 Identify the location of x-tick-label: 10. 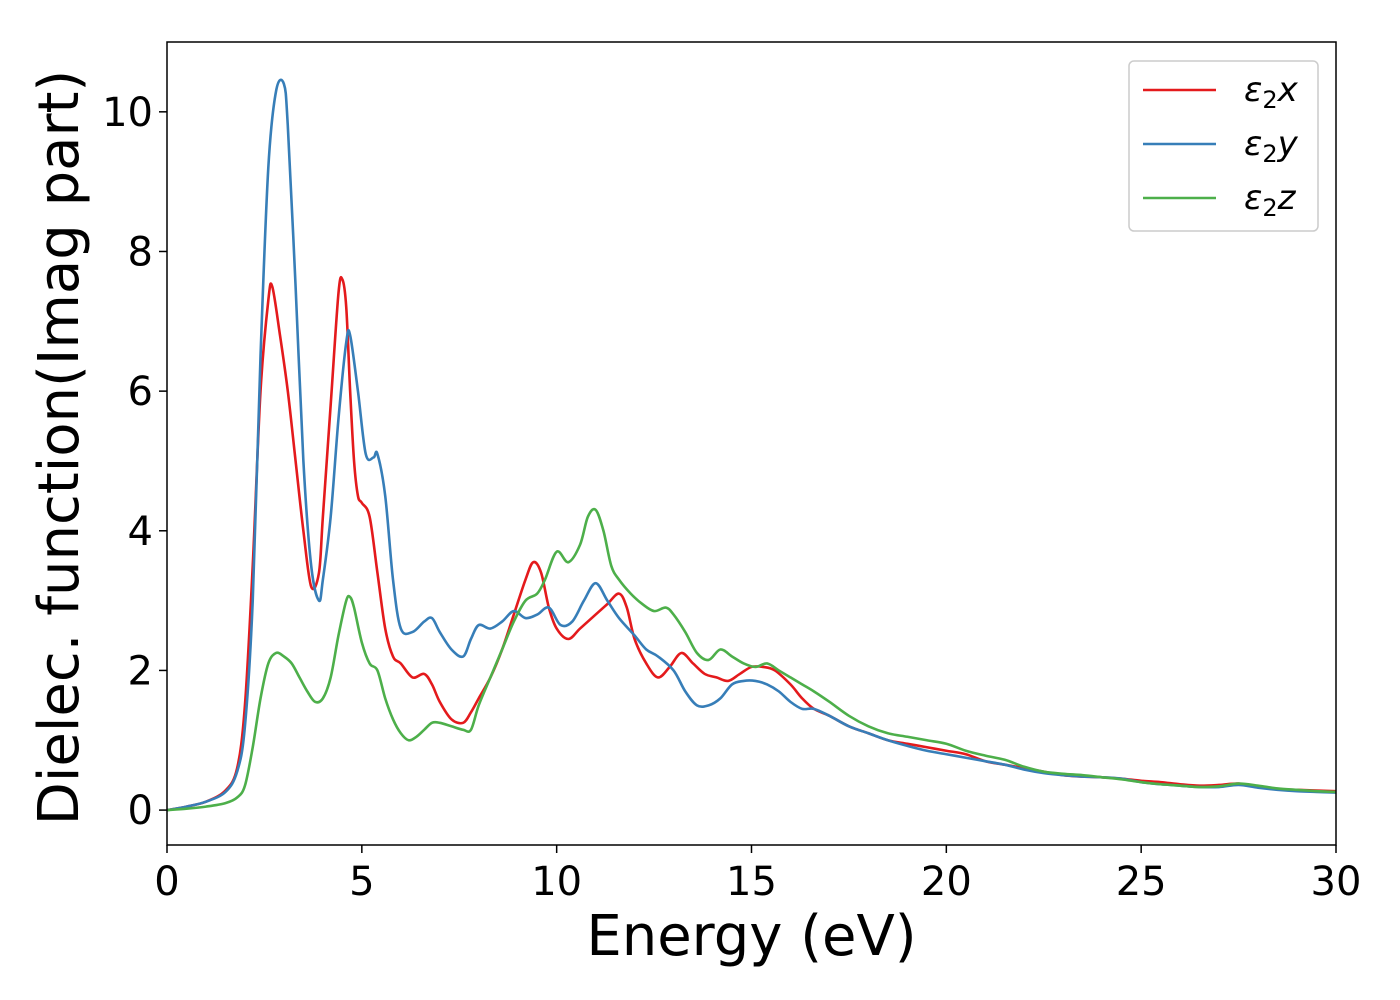
(556, 882).